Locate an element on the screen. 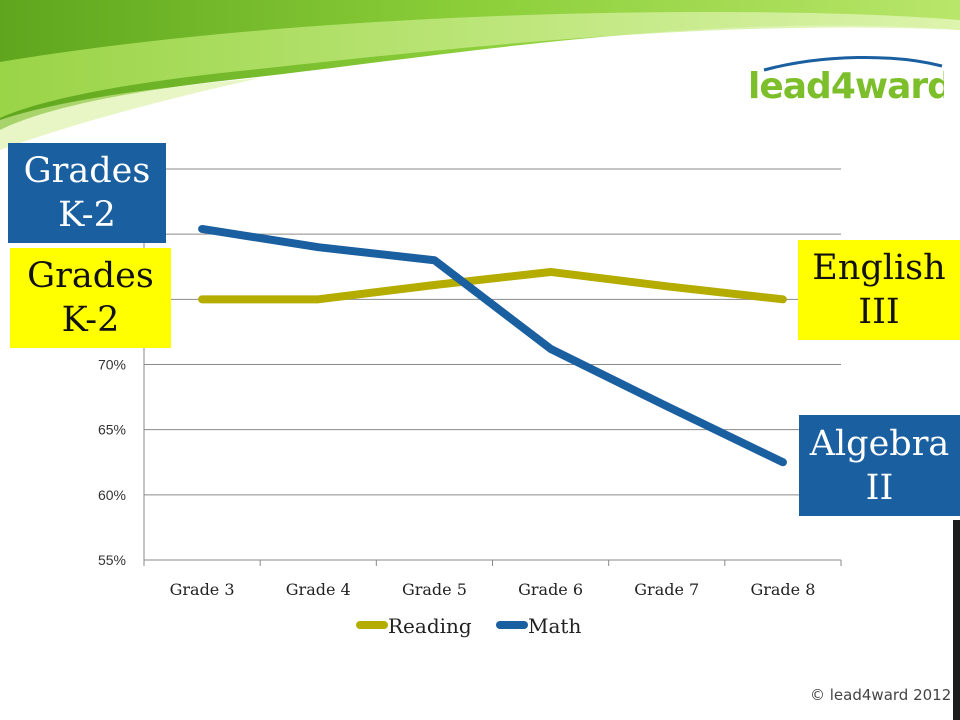 The height and width of the screenshot is (720, 960). x-tick-label: Grade 3 is located at coordinates (202, 589).